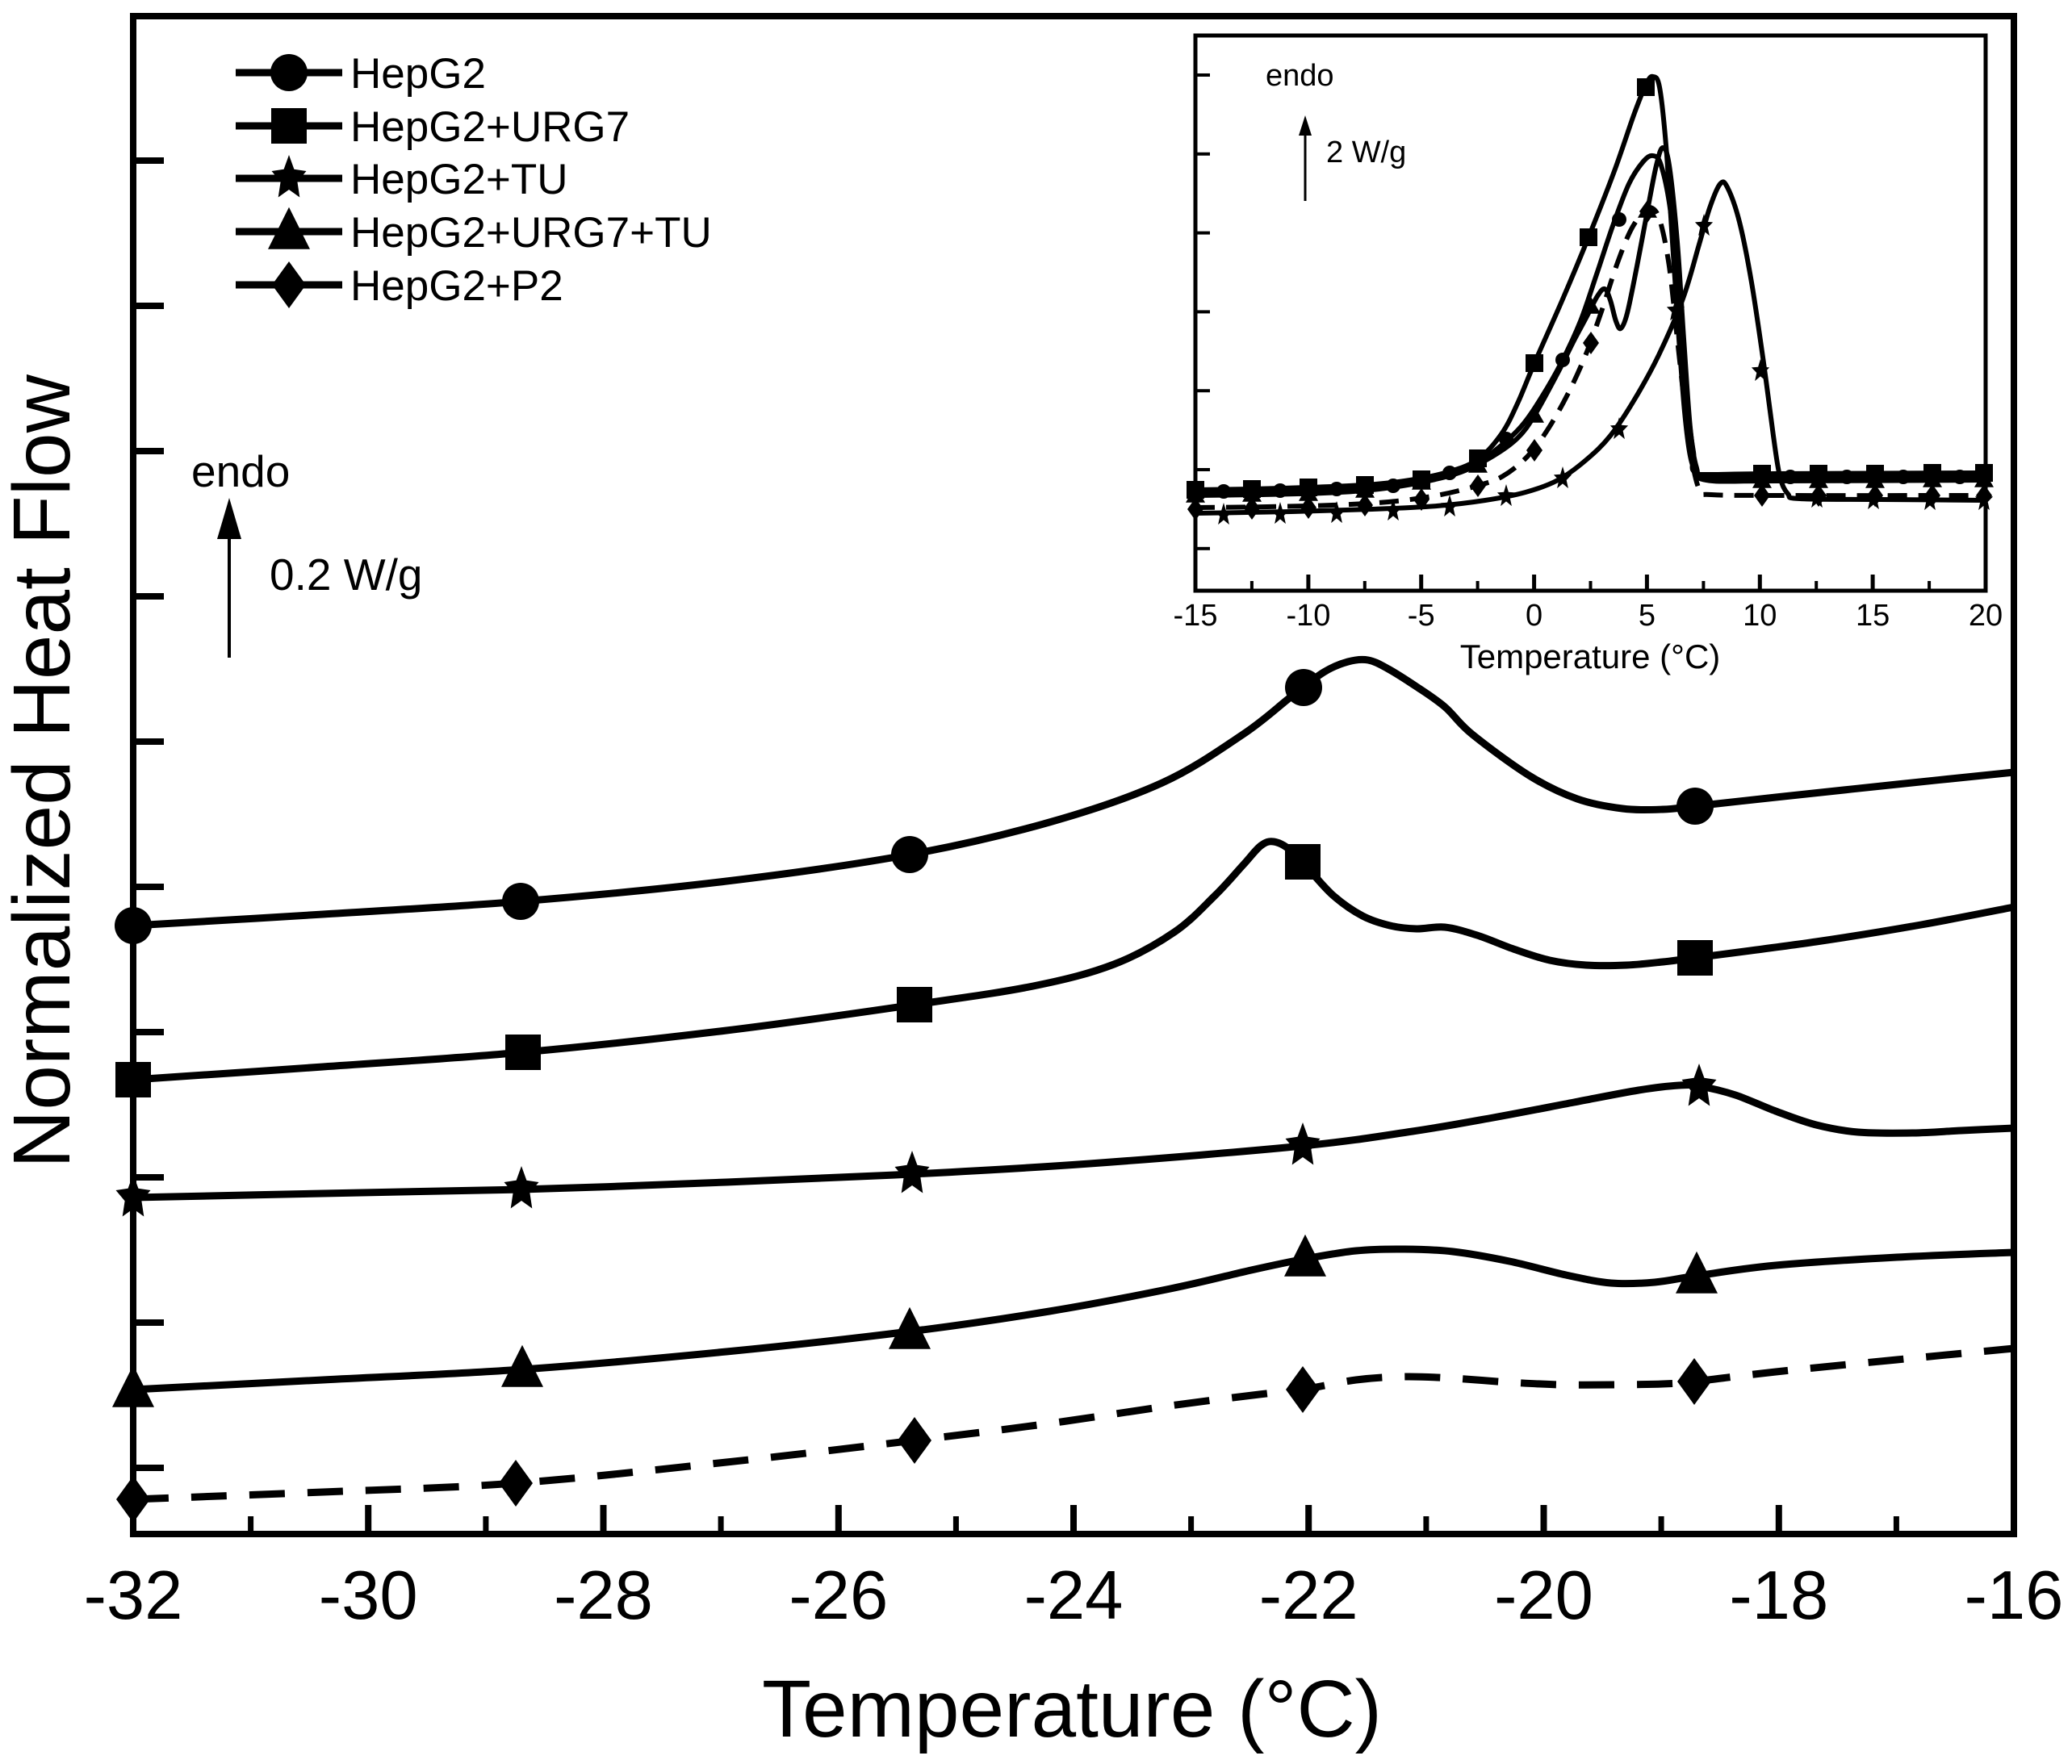  Describe the element at coordinates (1986, 616) in the screenshot. I see `svg-text: 20` at that location.